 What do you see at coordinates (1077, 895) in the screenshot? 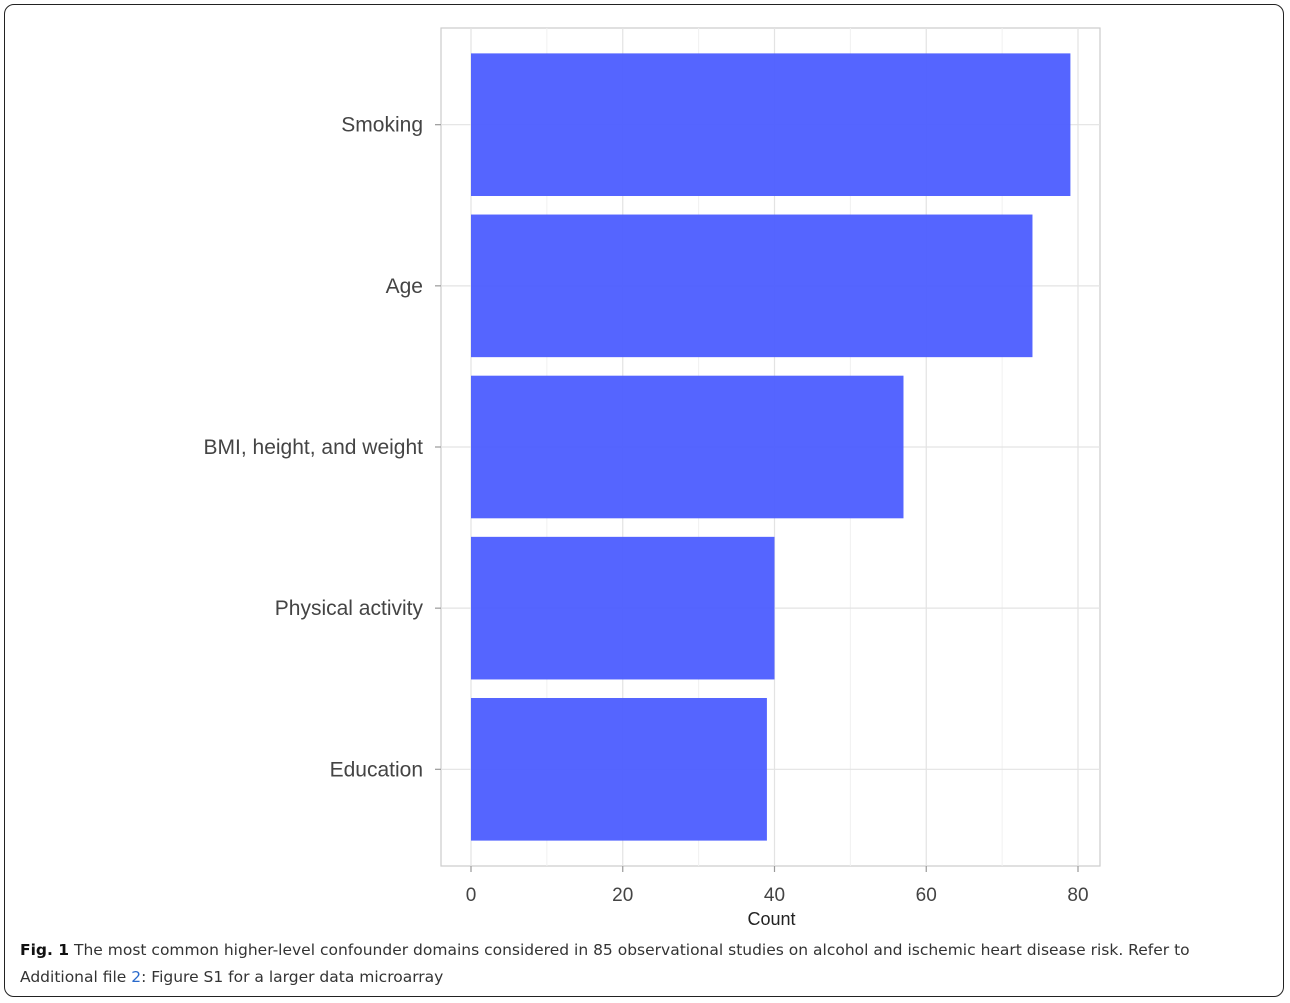
I see `x-tick-label: 80` at bounding box center [1077, 895].